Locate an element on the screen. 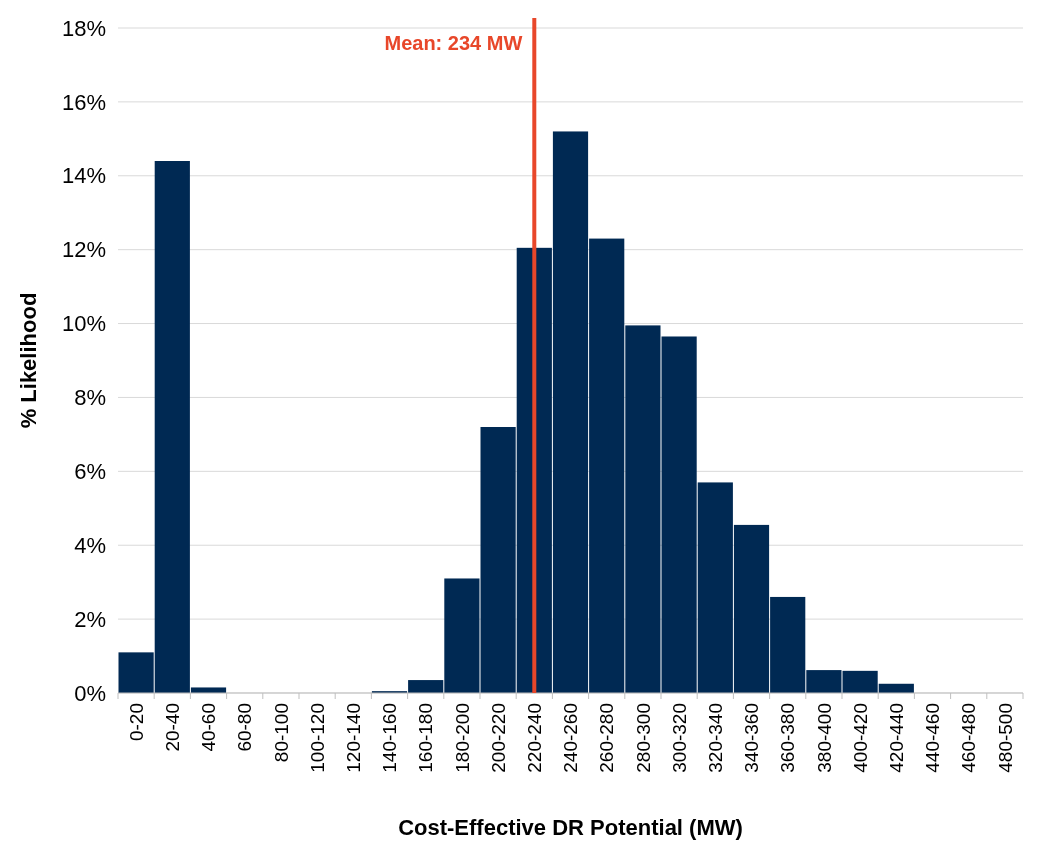  x-tick-label: 240-260 is located at coordinates (571, 738).